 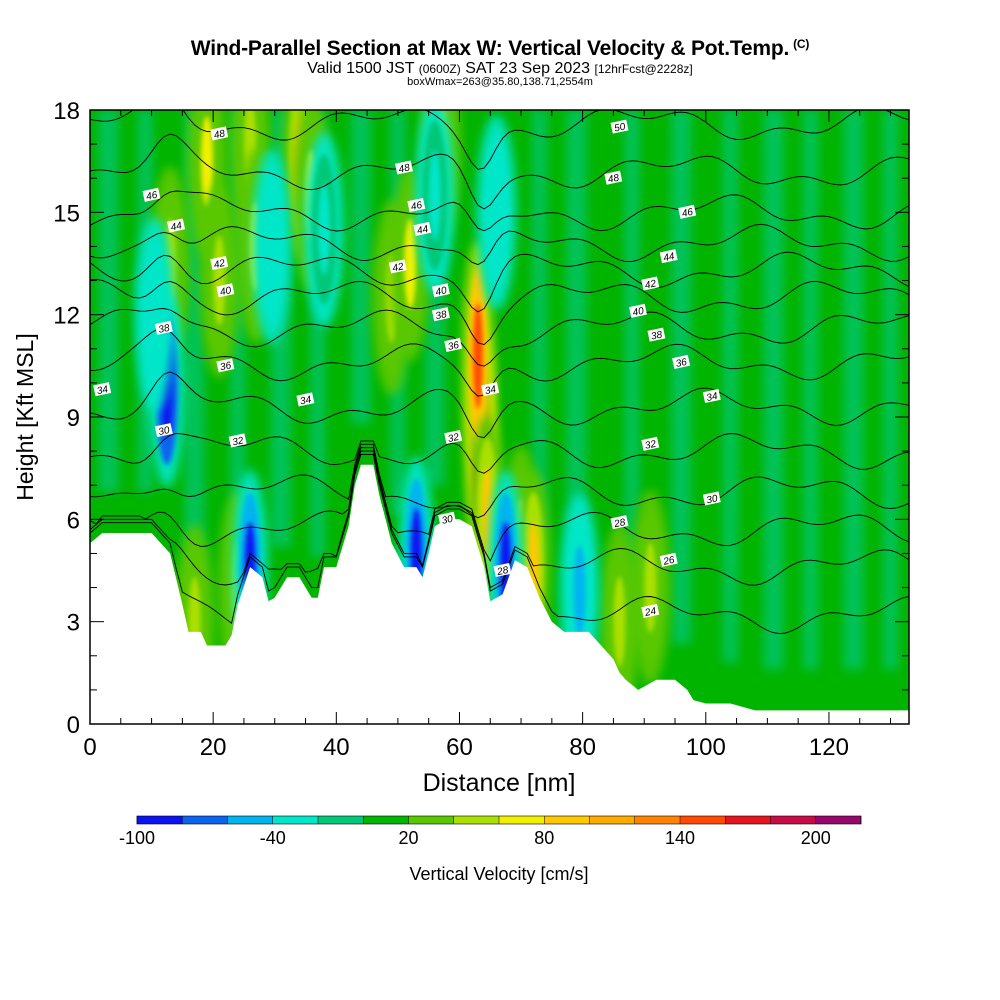 I want to click on y-tick-label: 15, so click(x=66, y=213).